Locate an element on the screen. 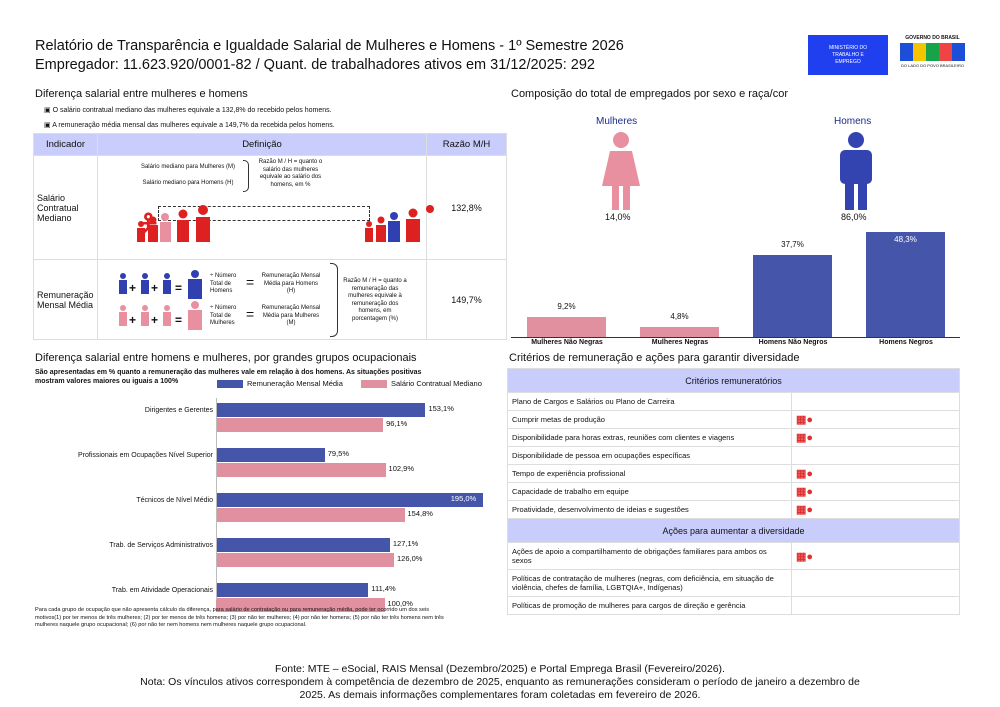 The height and width of the screenshot is (707, 1000). col-indicador: Indicador is located at coordinates (65, 144).